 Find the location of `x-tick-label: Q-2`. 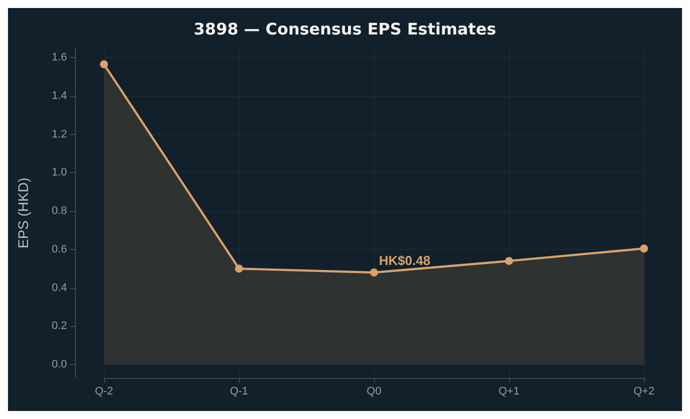

x-tick-label: Q-2 is located at coordinates (104, 392).